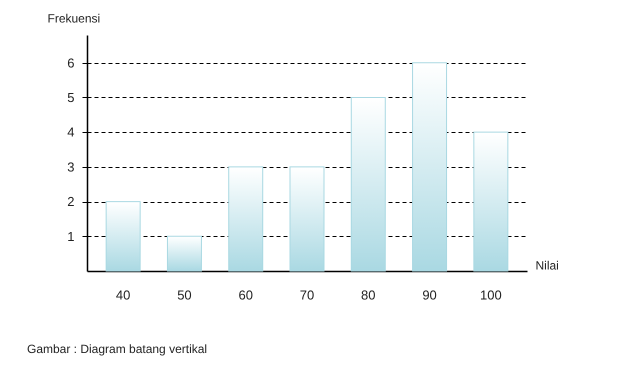 This screenshot has height=371, width=624. What do you see at coordinates (70, 97) in the screenshot?
I see `y-tick-label: 5` at bounding box center [70, 97].